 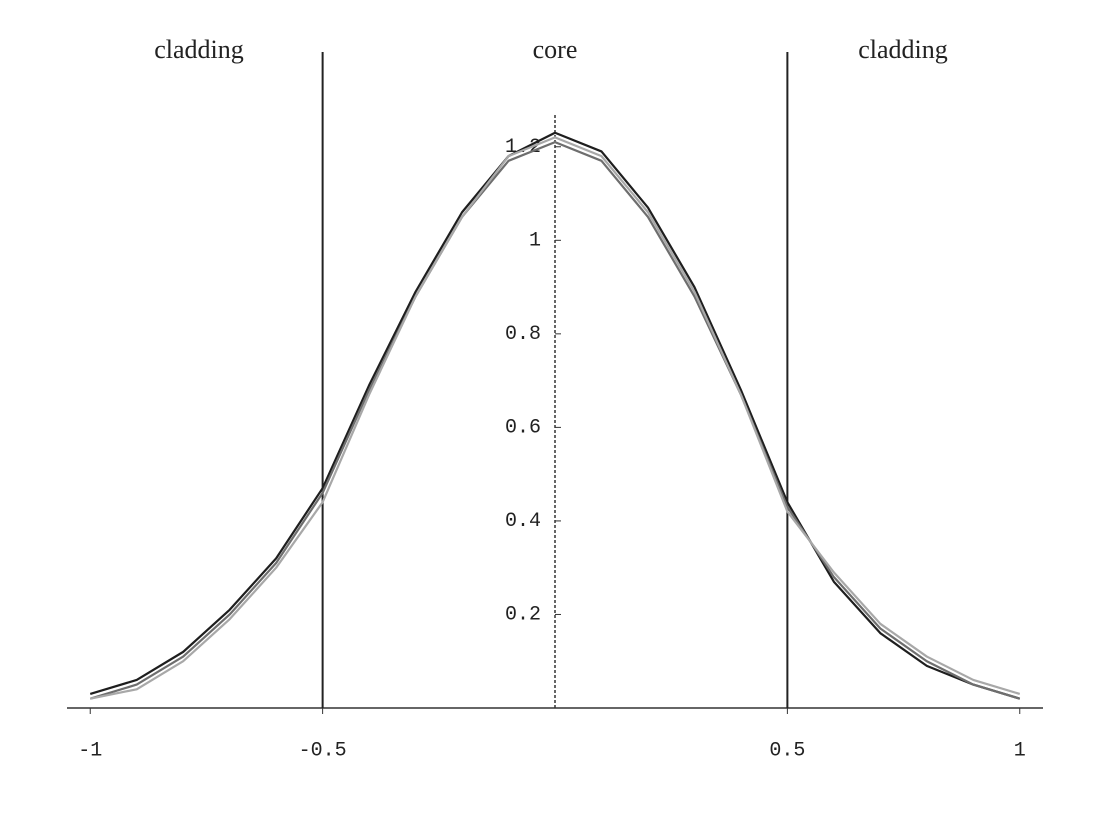 I want to click on y-tick-label: 0.4, so click(x=523, y=521).